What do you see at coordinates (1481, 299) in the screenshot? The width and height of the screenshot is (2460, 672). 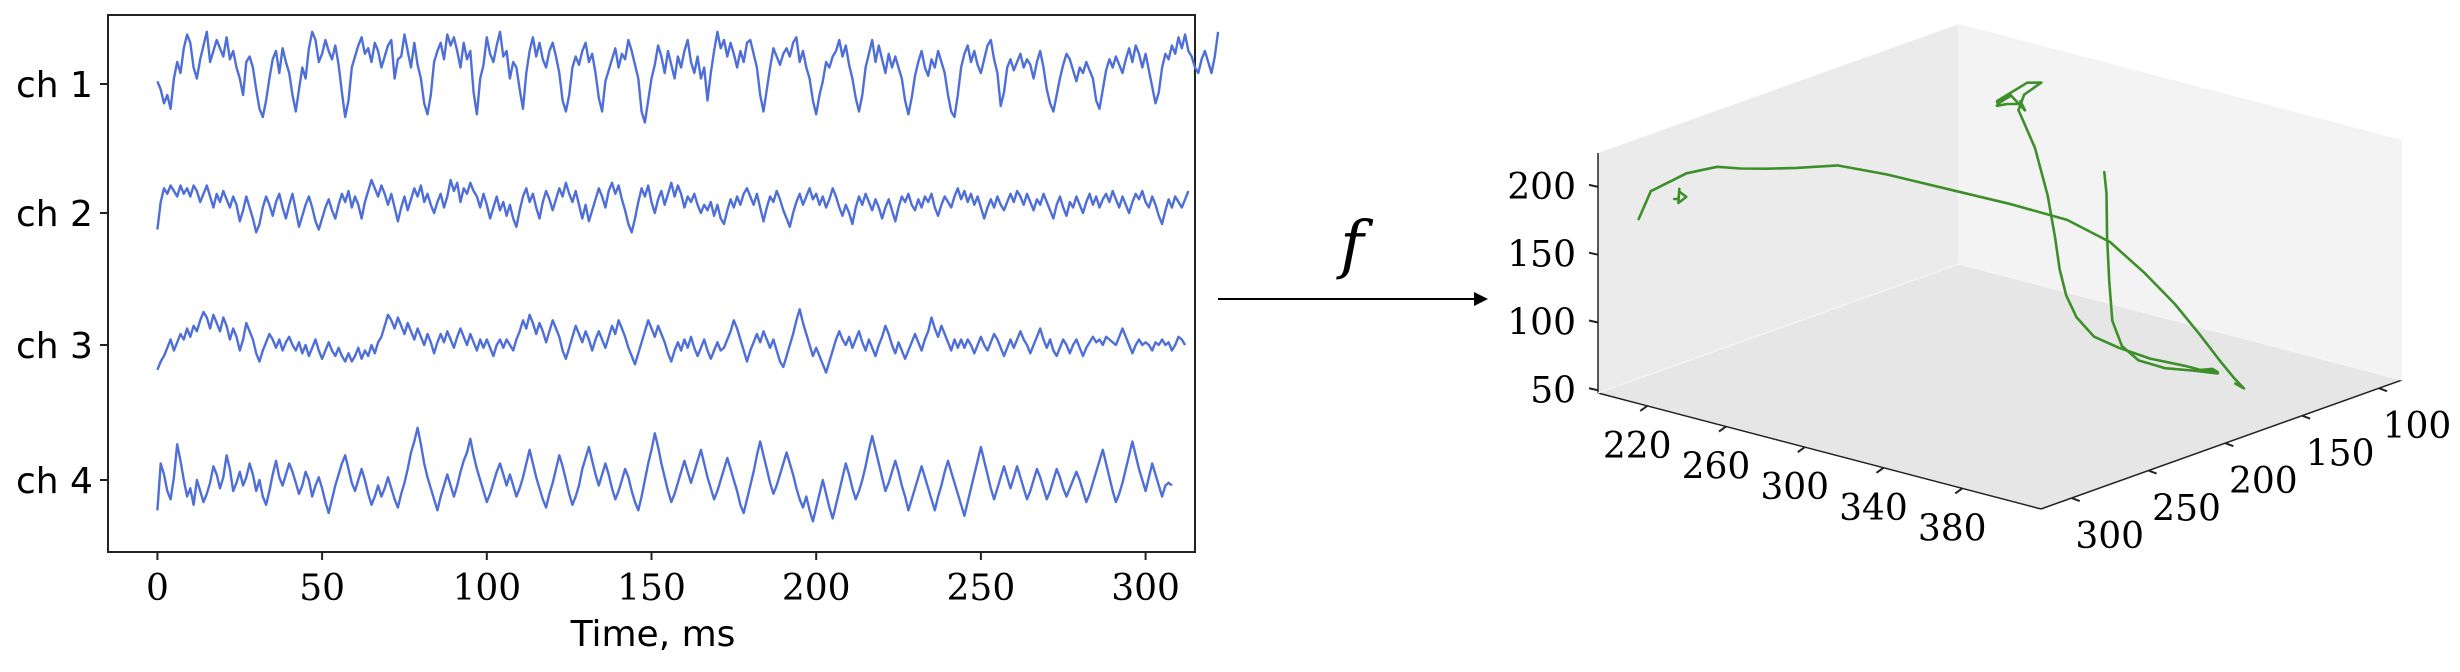 I see `arrow-head` at bounding box center [1481, 299].